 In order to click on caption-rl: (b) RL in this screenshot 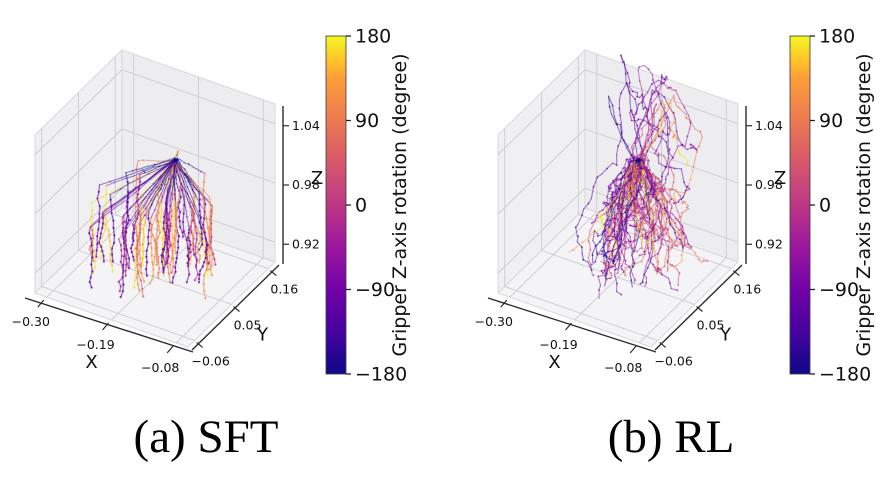, I will do `click(671, 437)`.